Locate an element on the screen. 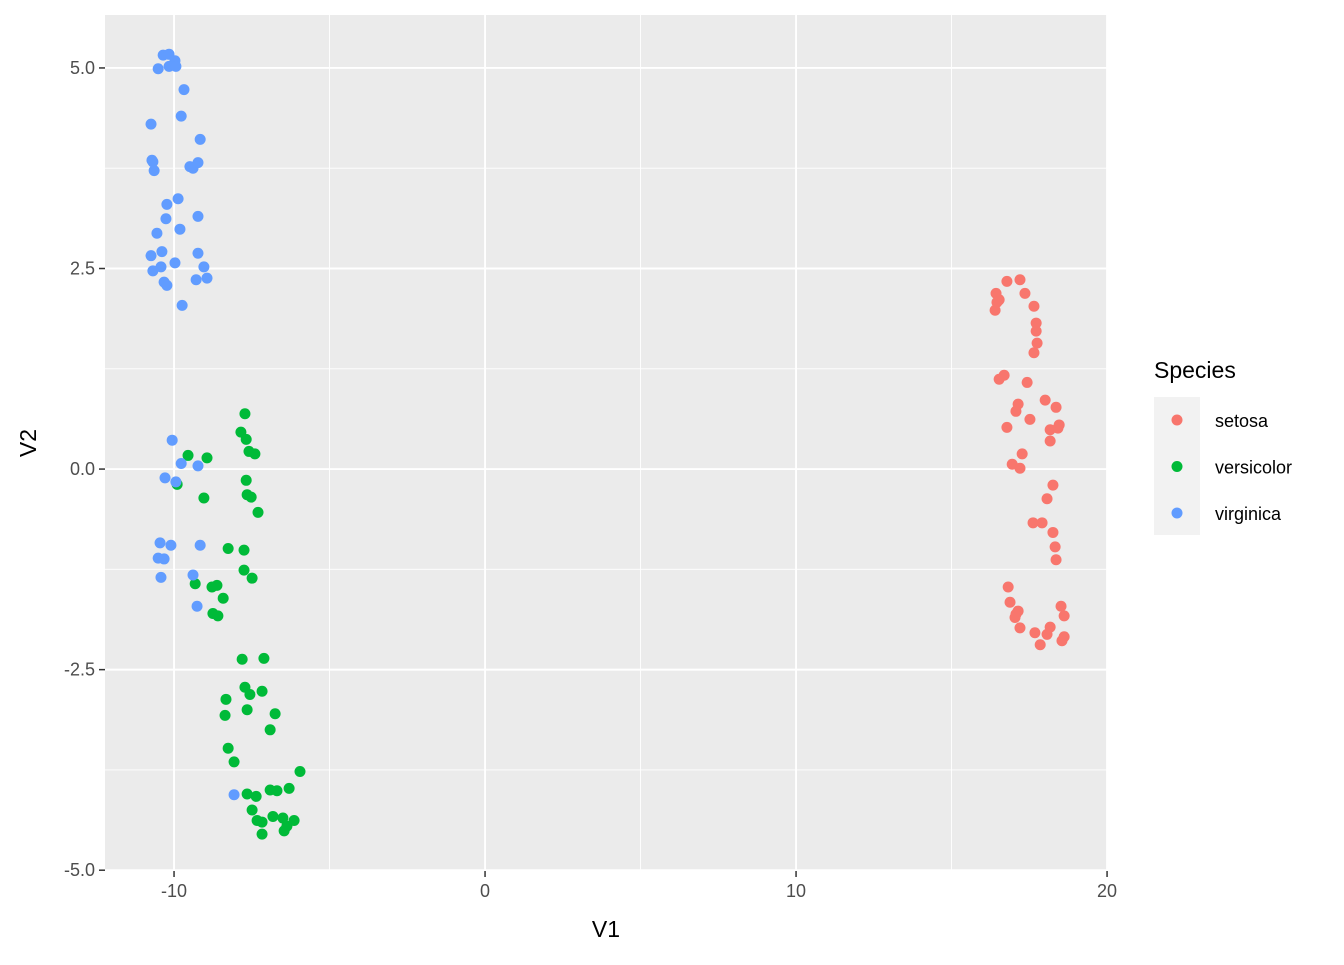  x-tick-label: 10 is located at coordinates (796, 891).